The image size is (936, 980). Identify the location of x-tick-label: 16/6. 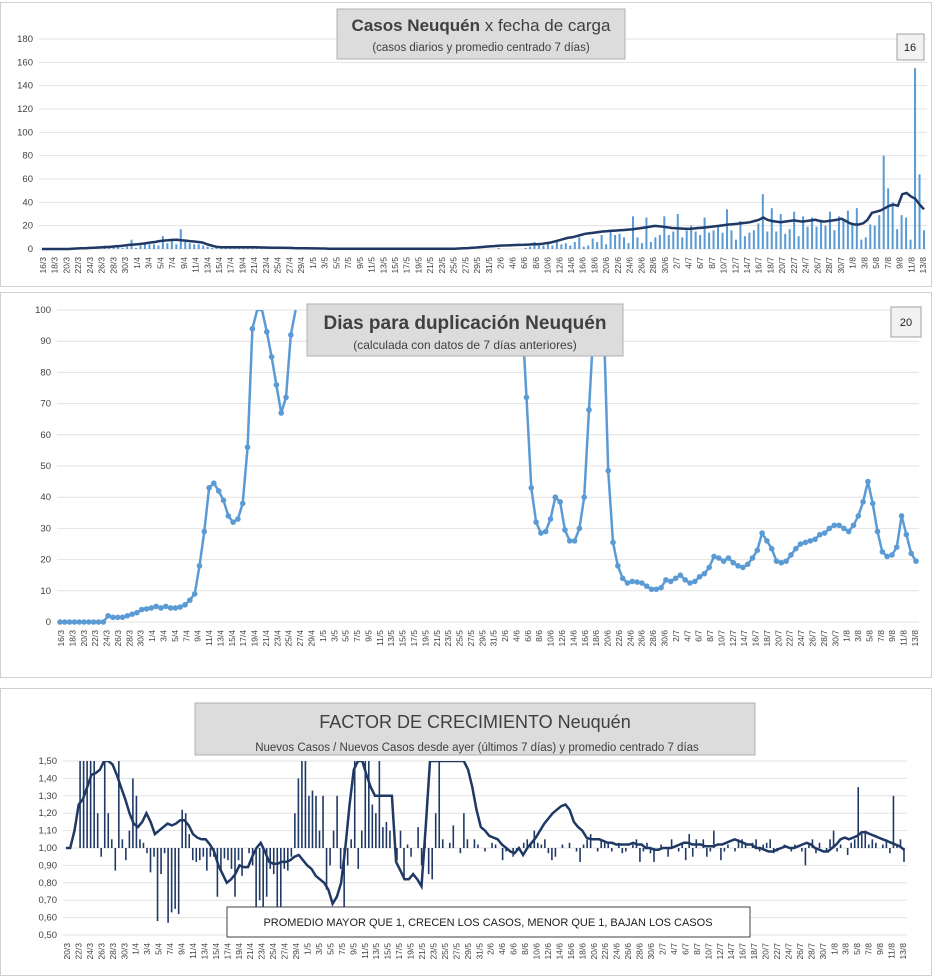
(583, 265).